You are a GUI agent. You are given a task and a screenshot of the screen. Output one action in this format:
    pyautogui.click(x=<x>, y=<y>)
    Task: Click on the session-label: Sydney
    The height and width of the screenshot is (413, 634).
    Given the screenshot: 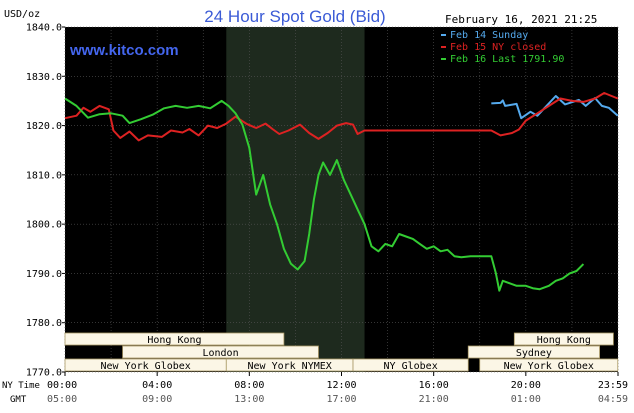 What is the action you would take?
    pyautogui.click(x=534, y=353)
    